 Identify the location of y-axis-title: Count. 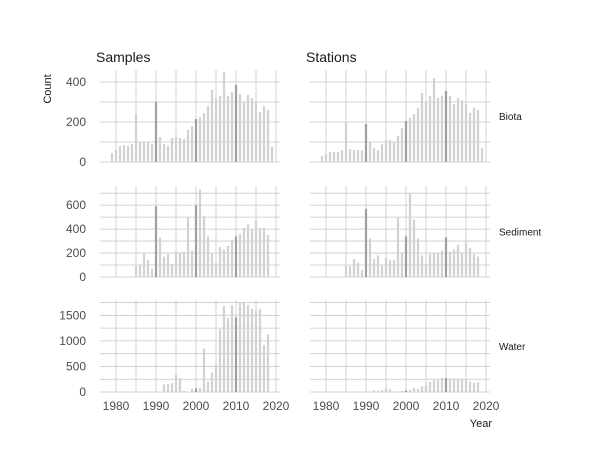
(48, 88).